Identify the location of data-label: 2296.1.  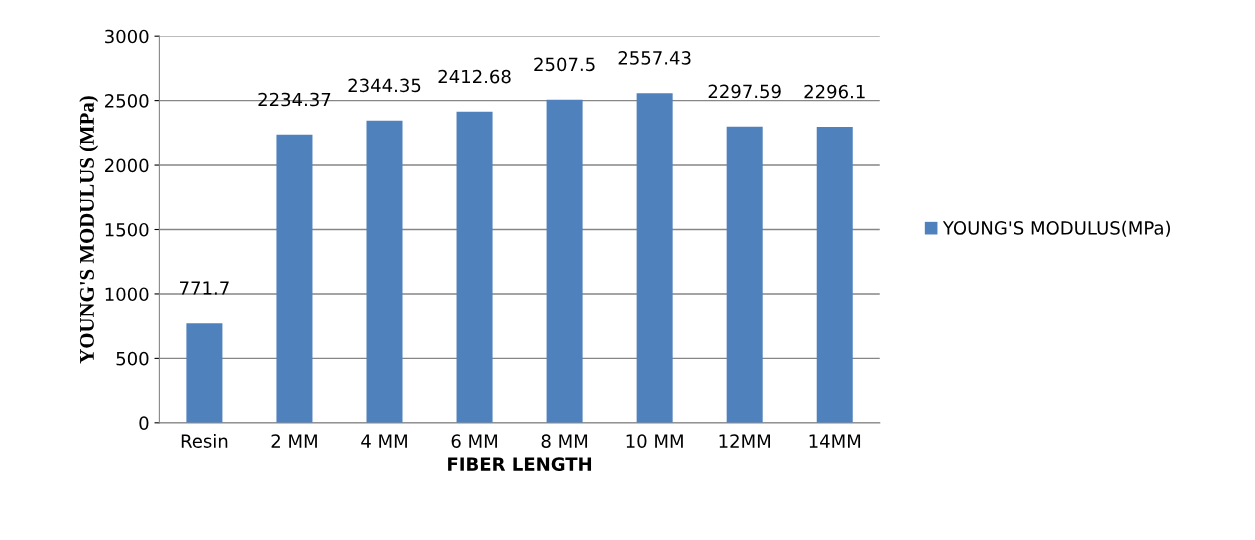
(834, 91).